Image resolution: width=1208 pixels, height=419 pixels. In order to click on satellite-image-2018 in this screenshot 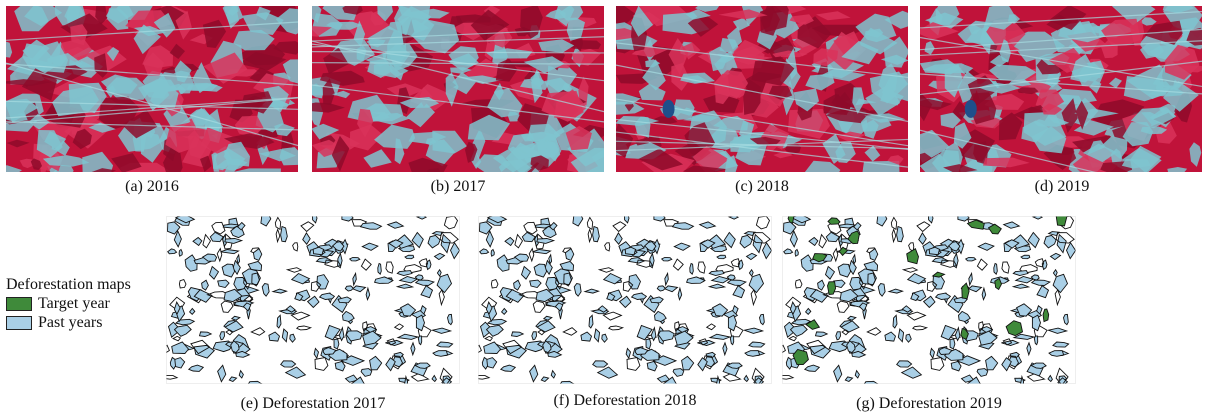, I will do `click(762, 89)`.